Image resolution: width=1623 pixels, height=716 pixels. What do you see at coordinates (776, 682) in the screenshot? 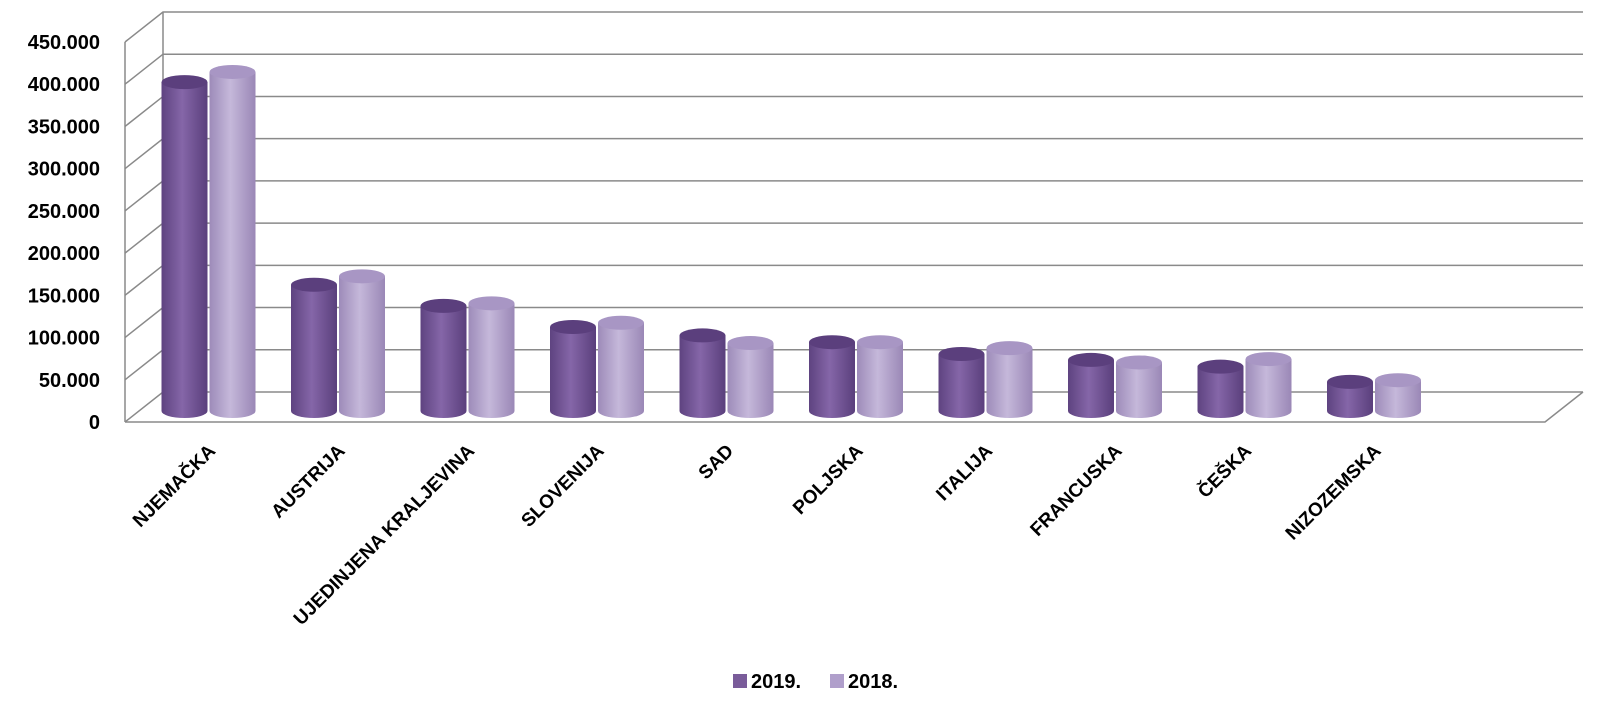
I see `legend-label-2019.: 2019.` at bounding box center [776, 682].